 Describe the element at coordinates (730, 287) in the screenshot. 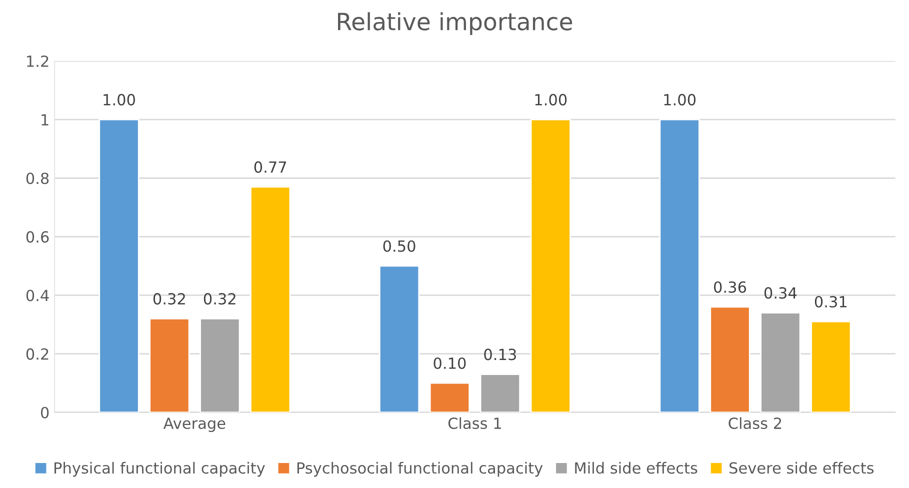

I see `data-label: 0.36` at that location.